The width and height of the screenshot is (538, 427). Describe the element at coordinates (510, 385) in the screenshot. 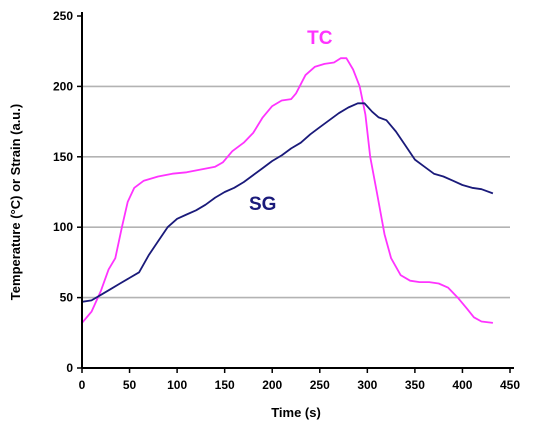

I see `x-tick-label: 450` at that location.